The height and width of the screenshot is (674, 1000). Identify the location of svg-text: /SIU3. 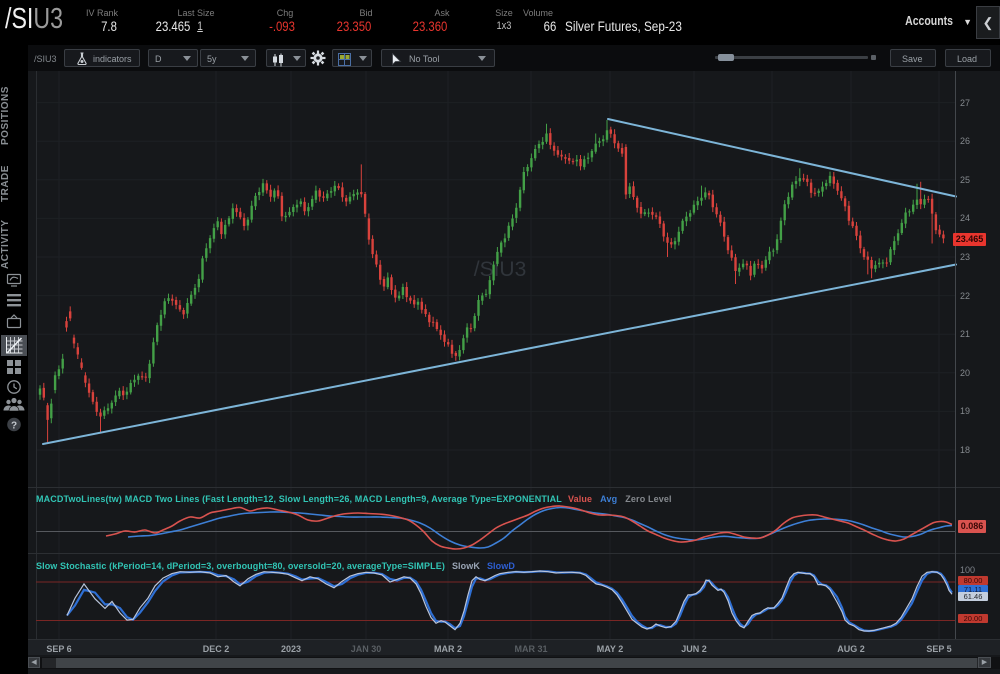
(500, 269).